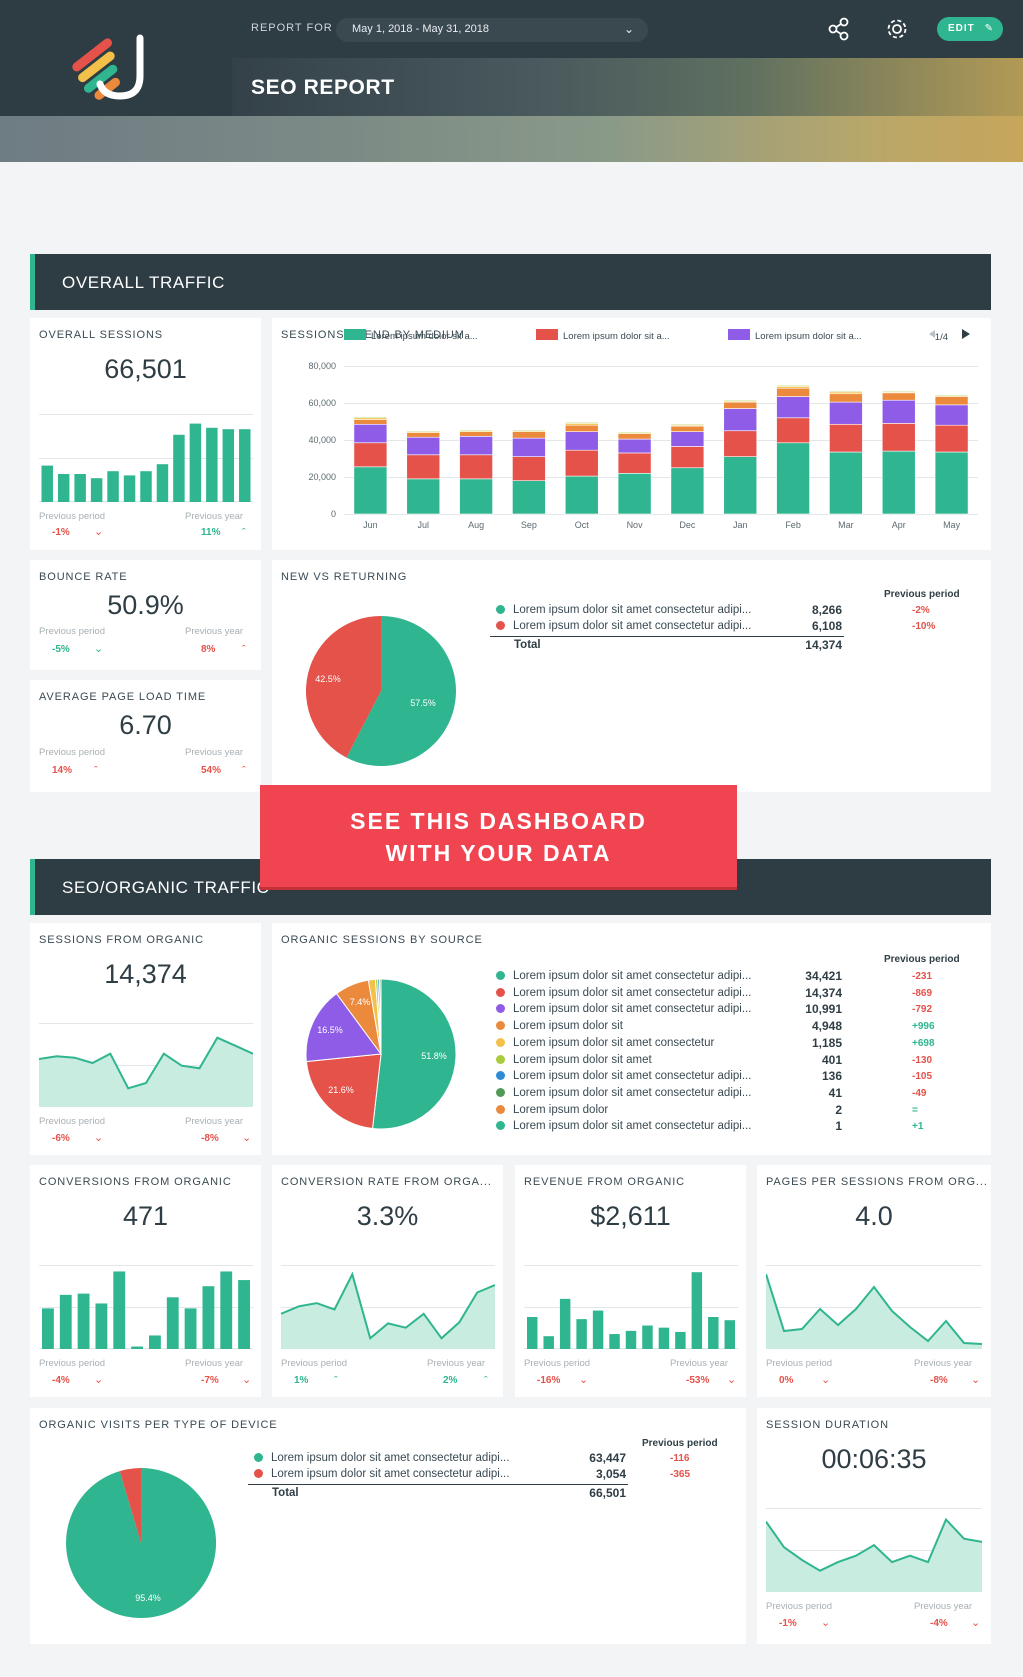 This screenshot has height=1677, width=1023. What do you see at coordinates (581, 428) in the screenshot?
I see `bar-segment-orange-oct` at bounding box center [581, 428].